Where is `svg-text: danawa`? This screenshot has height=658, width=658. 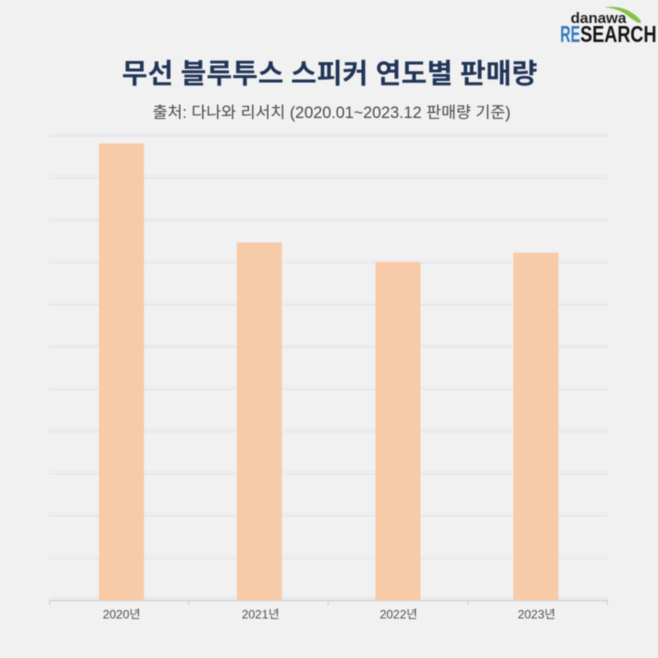 svg-text: danawa is located at coordinates (599, 18).